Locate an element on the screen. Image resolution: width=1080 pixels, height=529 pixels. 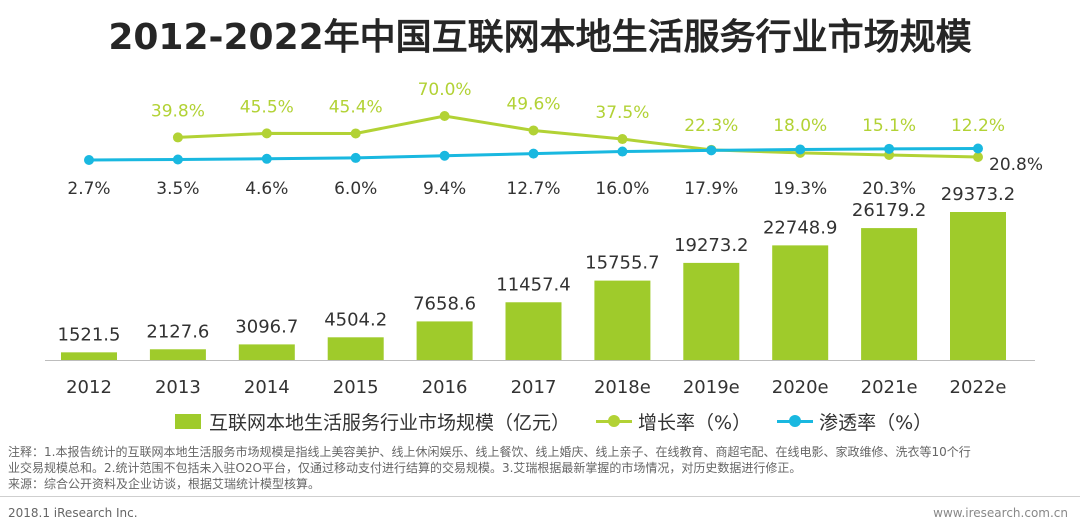
growth-point-2016 is located at coordinates (444, 116).